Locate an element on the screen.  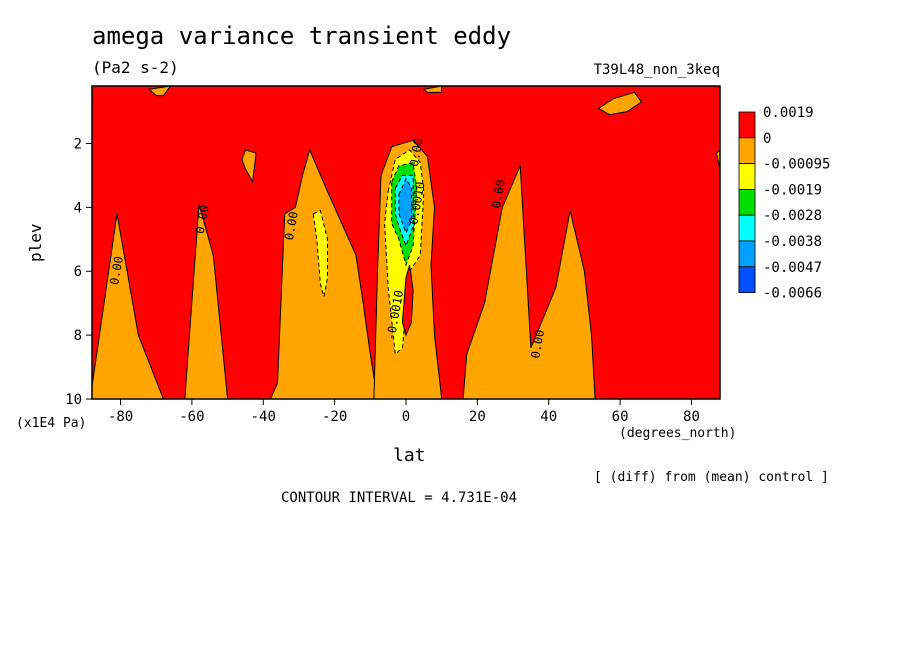
x-tick-label: 60 is located at coordinates (620, 417).